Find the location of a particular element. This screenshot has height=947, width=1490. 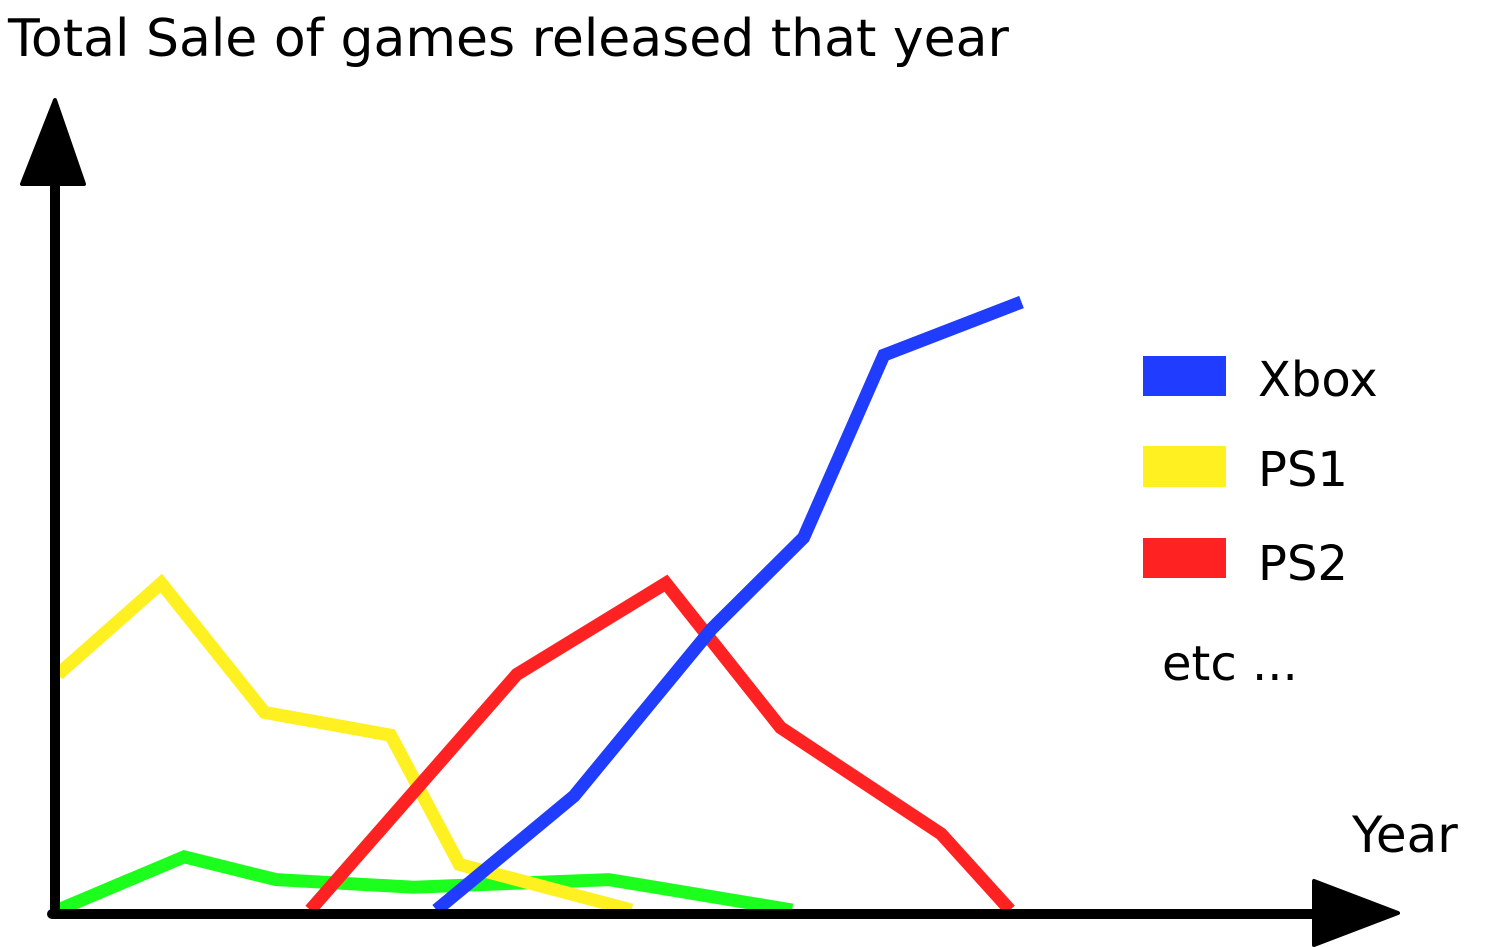

legend-label-xbox: Xbox is located at coordinates (1318, 380).